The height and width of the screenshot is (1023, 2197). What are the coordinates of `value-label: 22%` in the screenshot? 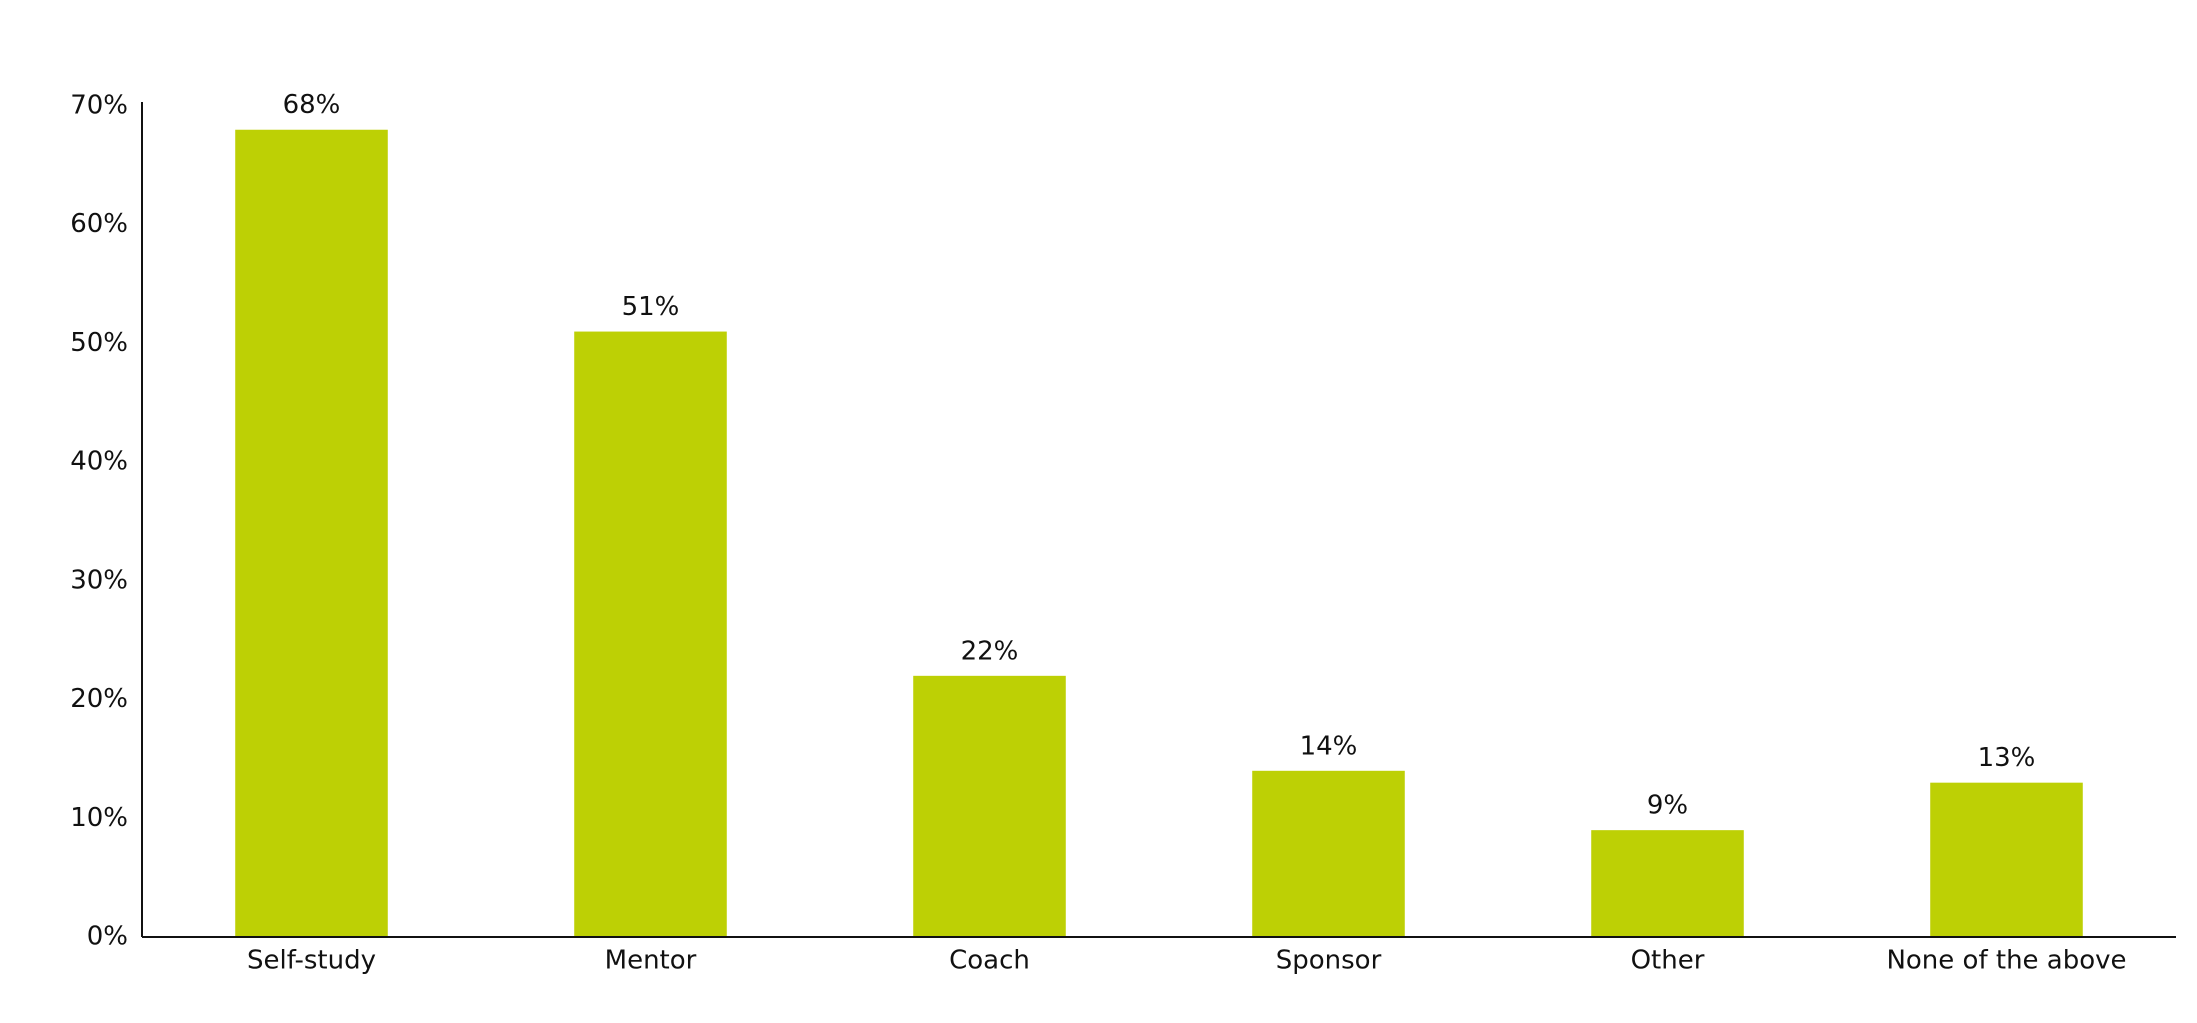 It's located at (990, 651).